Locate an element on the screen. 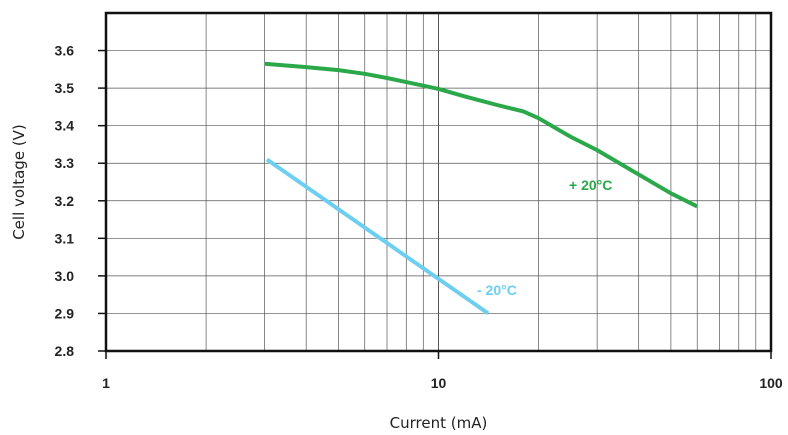  series-label: + 20°C is located at coordinates (590, 185).